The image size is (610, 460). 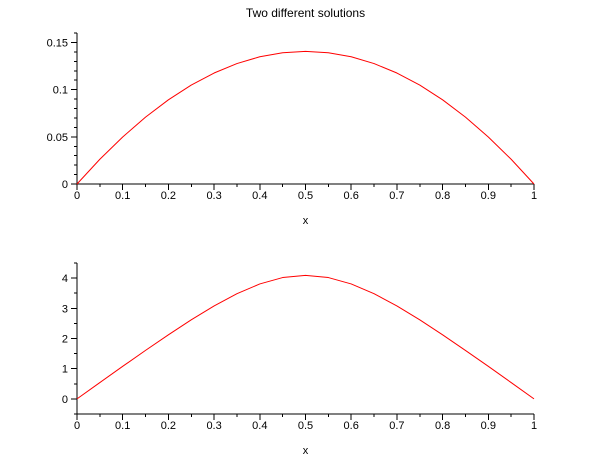 What do you see at coordinates (305, 221) in the screenshot?
I see `top-xaxis-label: x` at bounding box center [305, 221].